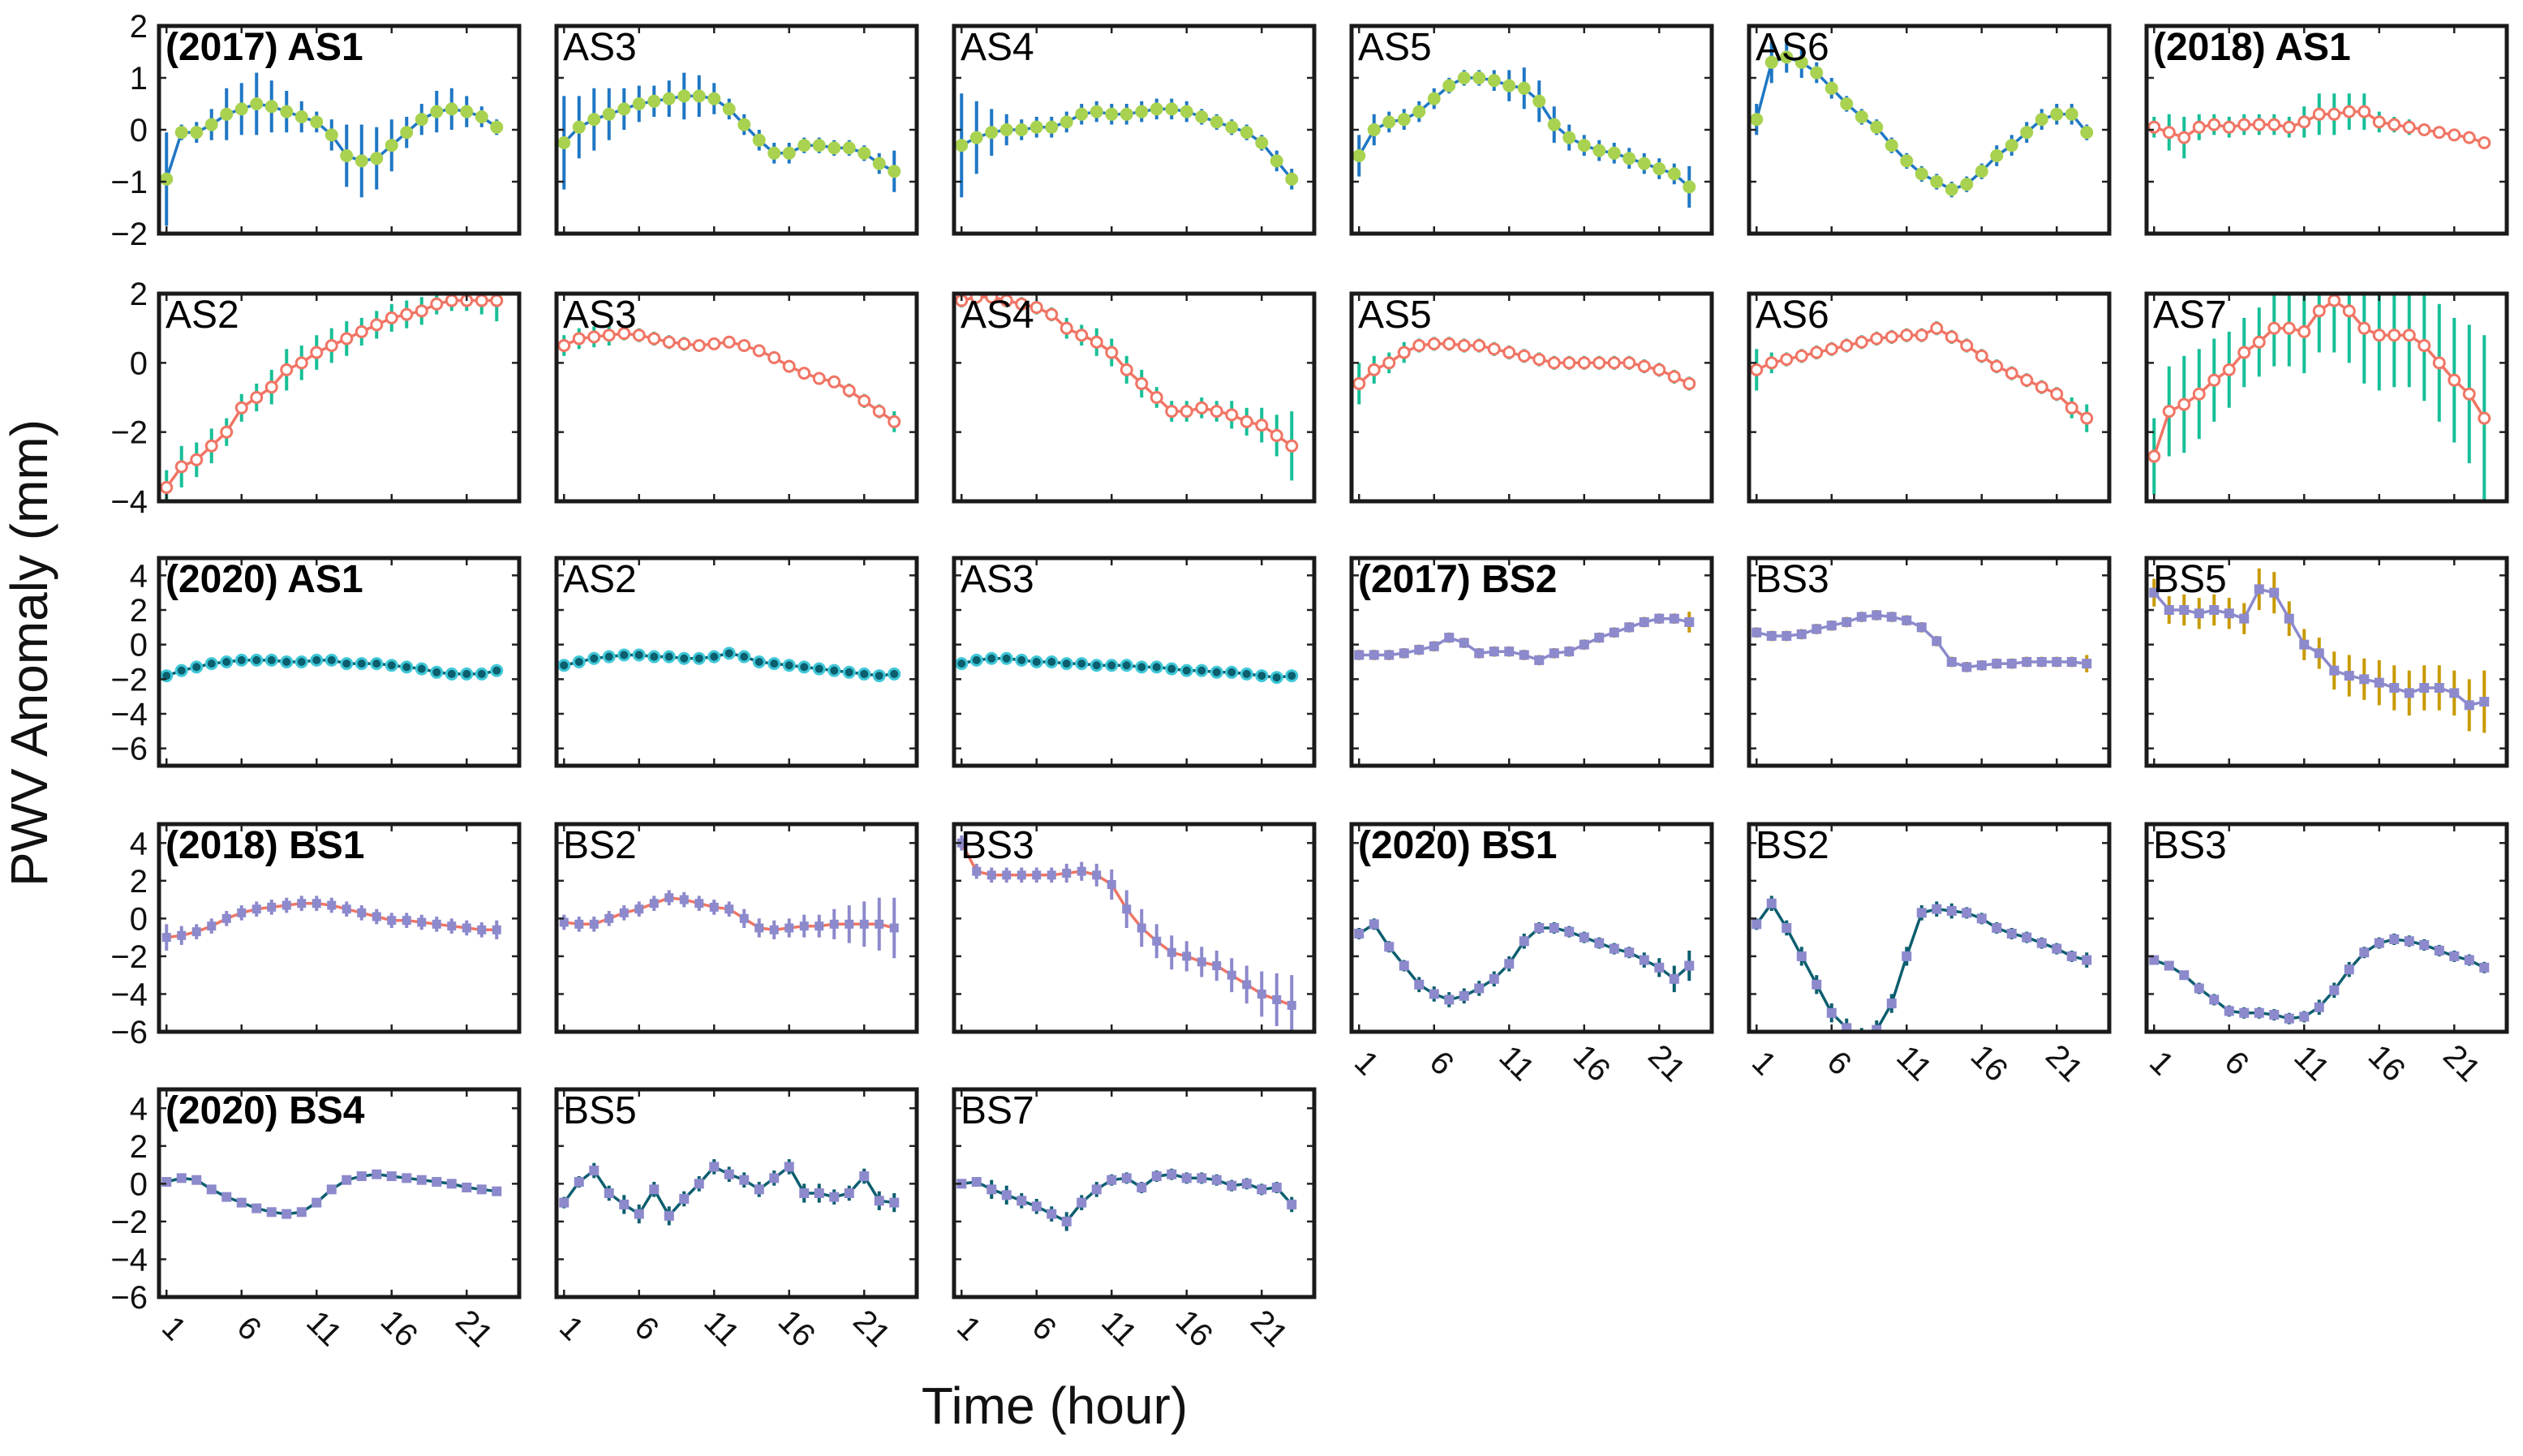 This screenshot has height=1456, width=2523. I want to click on panel-title: (2020) AS1, so click(264, 579).